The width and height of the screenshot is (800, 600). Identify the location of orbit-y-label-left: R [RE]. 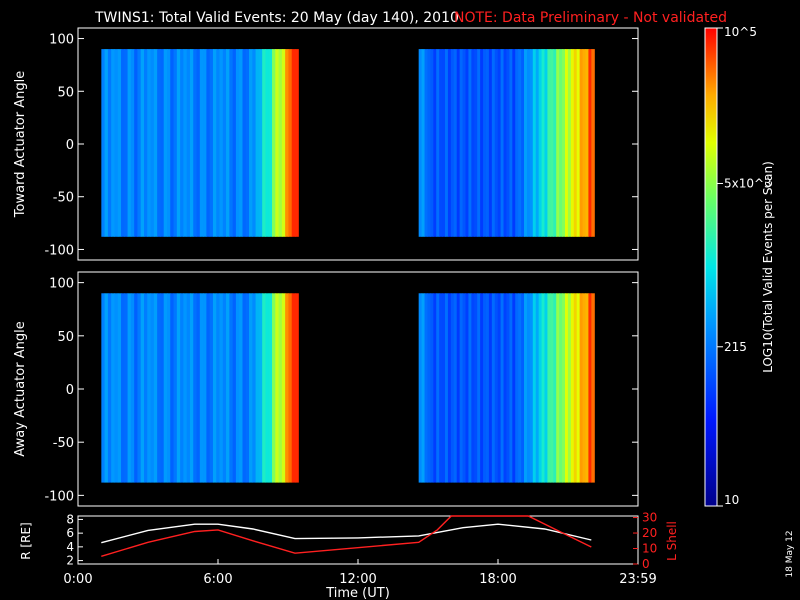
(26, 540).